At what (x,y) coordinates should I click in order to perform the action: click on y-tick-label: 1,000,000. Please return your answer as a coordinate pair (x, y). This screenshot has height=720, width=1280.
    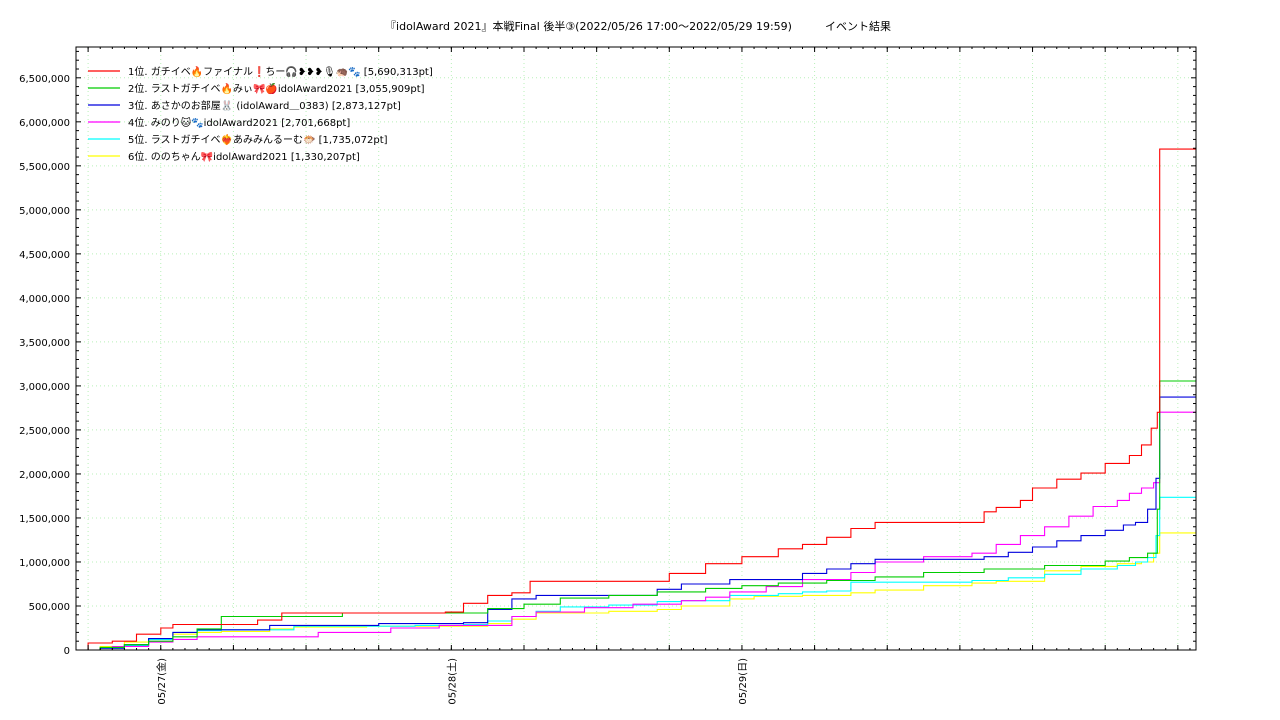
    Looking at the image, I should click on (44, 563).